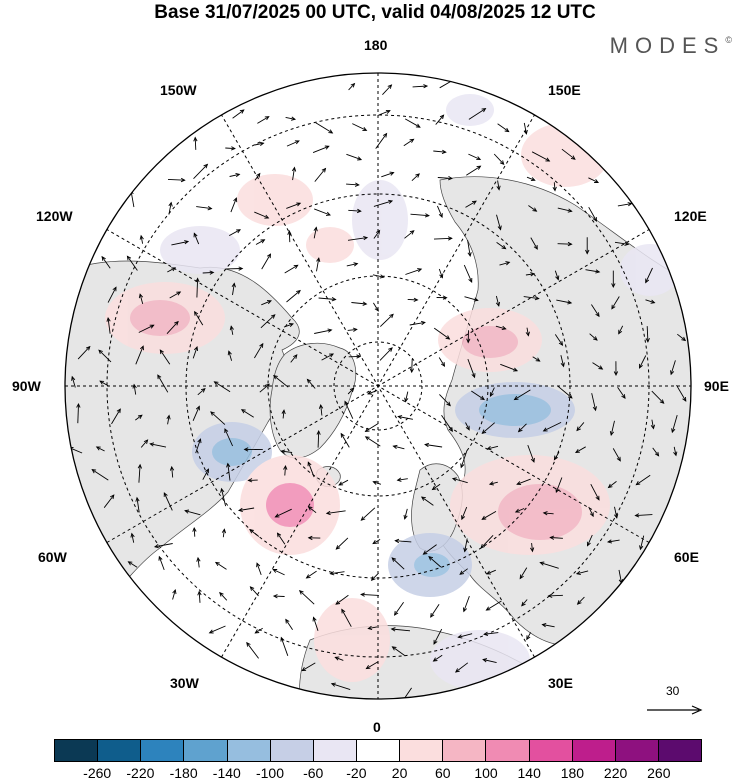 The height and width of the screenshot is (783, 750). What do you see at coordinates (529, 773) in the screenshot?
I see `colorbar-tick-label: 140` at bounding box center [529, 773].